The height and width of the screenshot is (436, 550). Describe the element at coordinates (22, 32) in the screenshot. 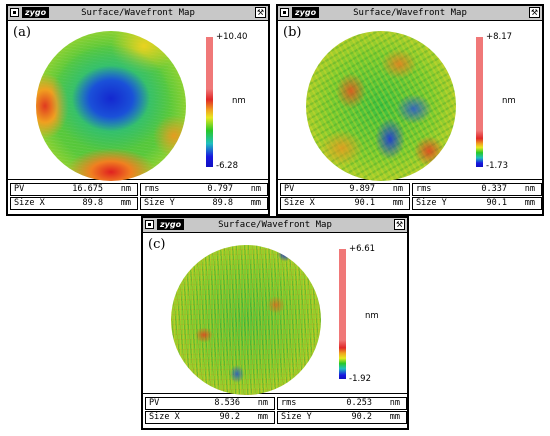

I see `panel-label: (a)` at that location.